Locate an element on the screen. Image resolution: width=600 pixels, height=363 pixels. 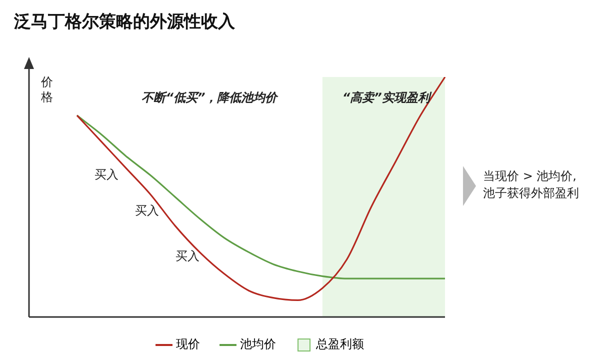
legend-label: 池均价 is located at coordinates (258, 344).